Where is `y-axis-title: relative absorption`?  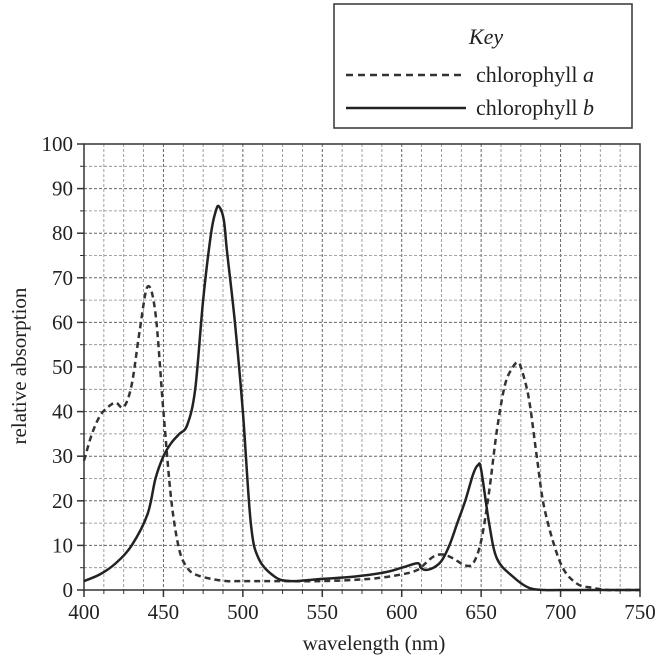 y-axis-title: relative absorption is located at coordinates (19, 365).